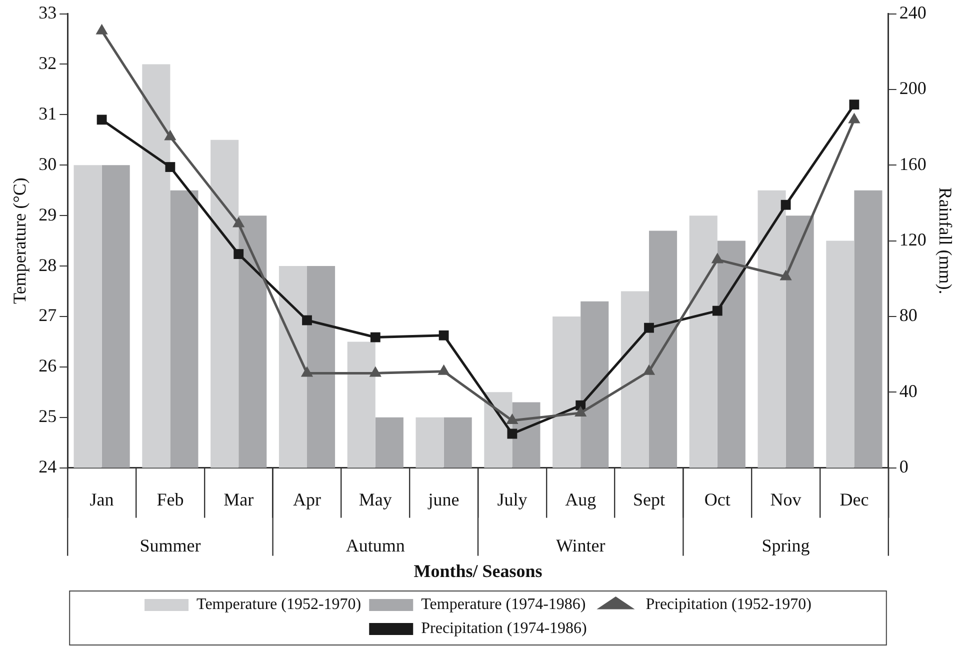  What do you see at coordinates (478, 570) in the screenshot?
I see `x-axis-title: Months/ Seasons` at bounding box center [478, 570].